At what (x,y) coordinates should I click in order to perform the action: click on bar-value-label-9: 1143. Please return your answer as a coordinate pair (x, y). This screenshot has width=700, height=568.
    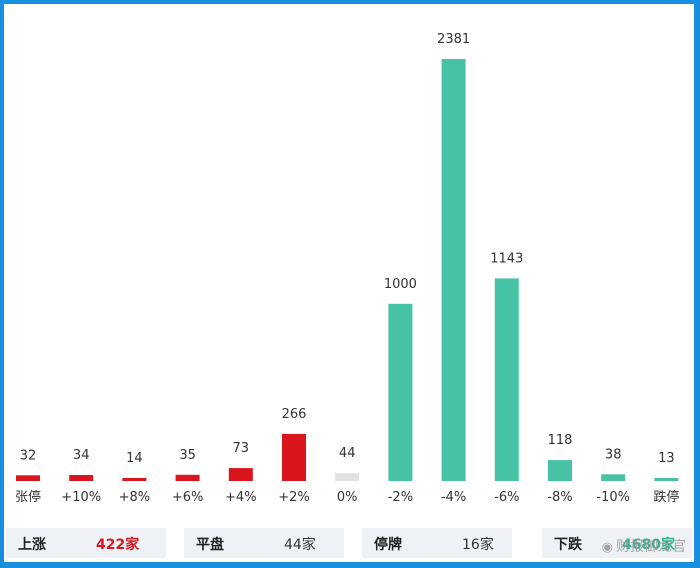
    Looking at the image, I should click on (506, 258).